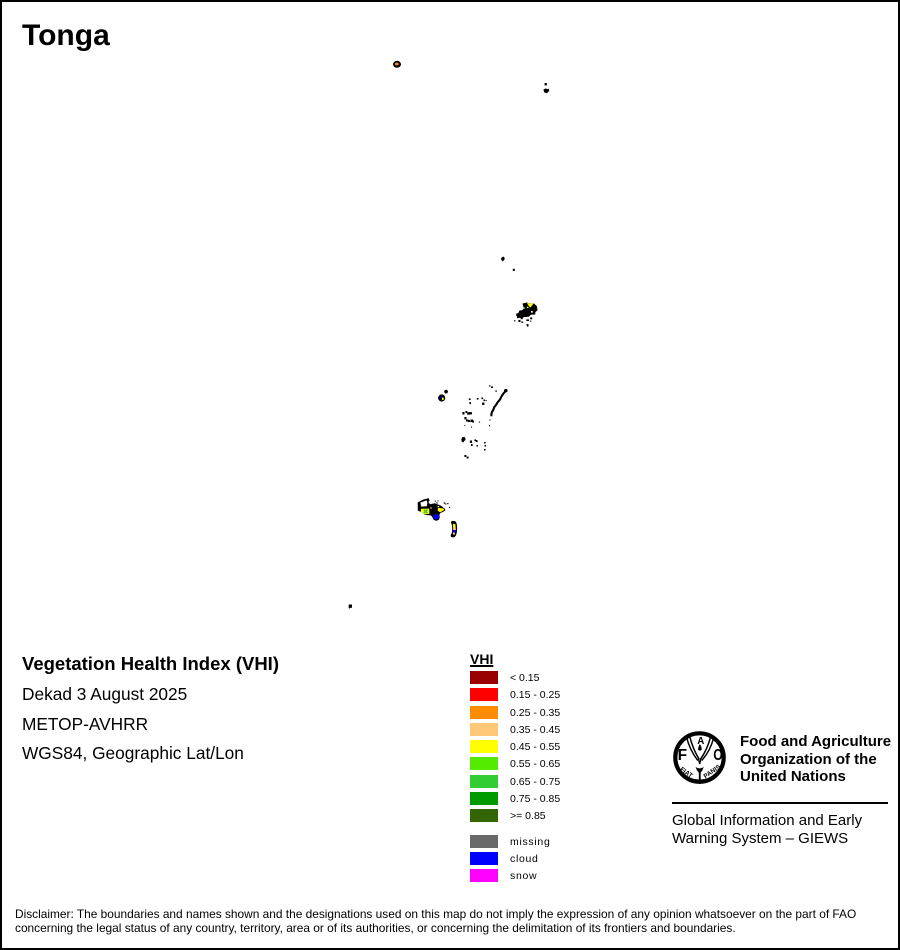 The image size is (900, 950). What do you see at coordinates (700, 741) in the screenshot?
I see `svg-text: A` at bounding box center [700, 741].